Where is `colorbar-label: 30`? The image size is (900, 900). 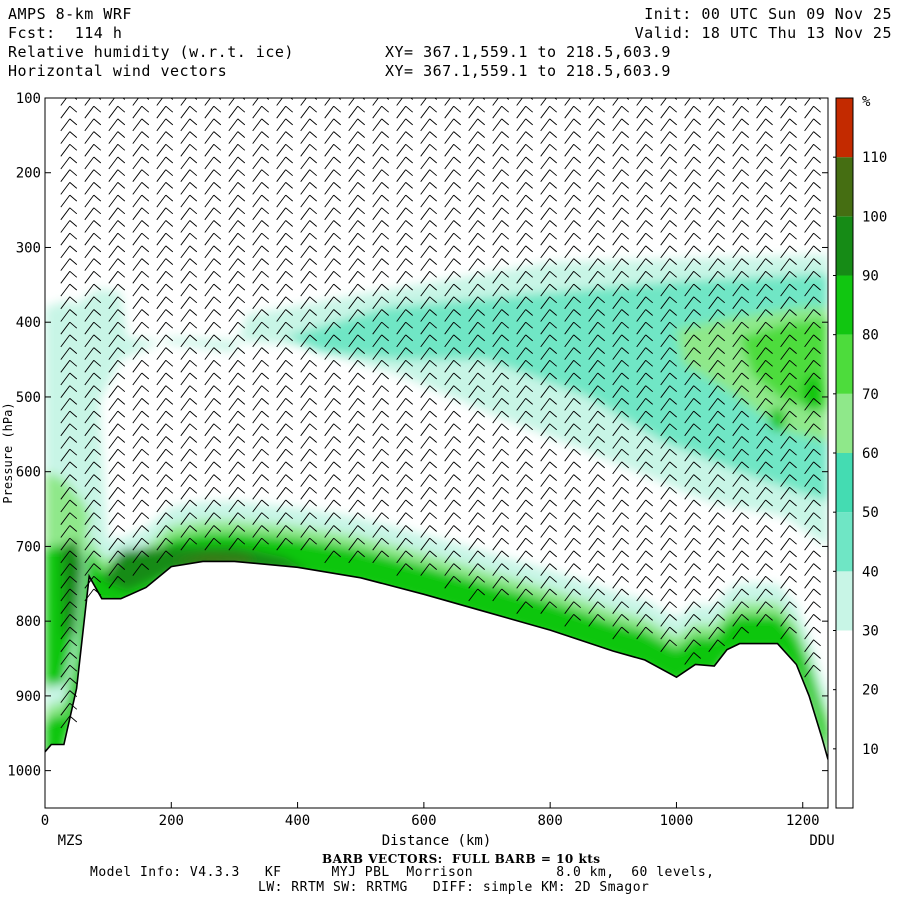 colorbar-label: 30 is located at coordinates (870, 632).